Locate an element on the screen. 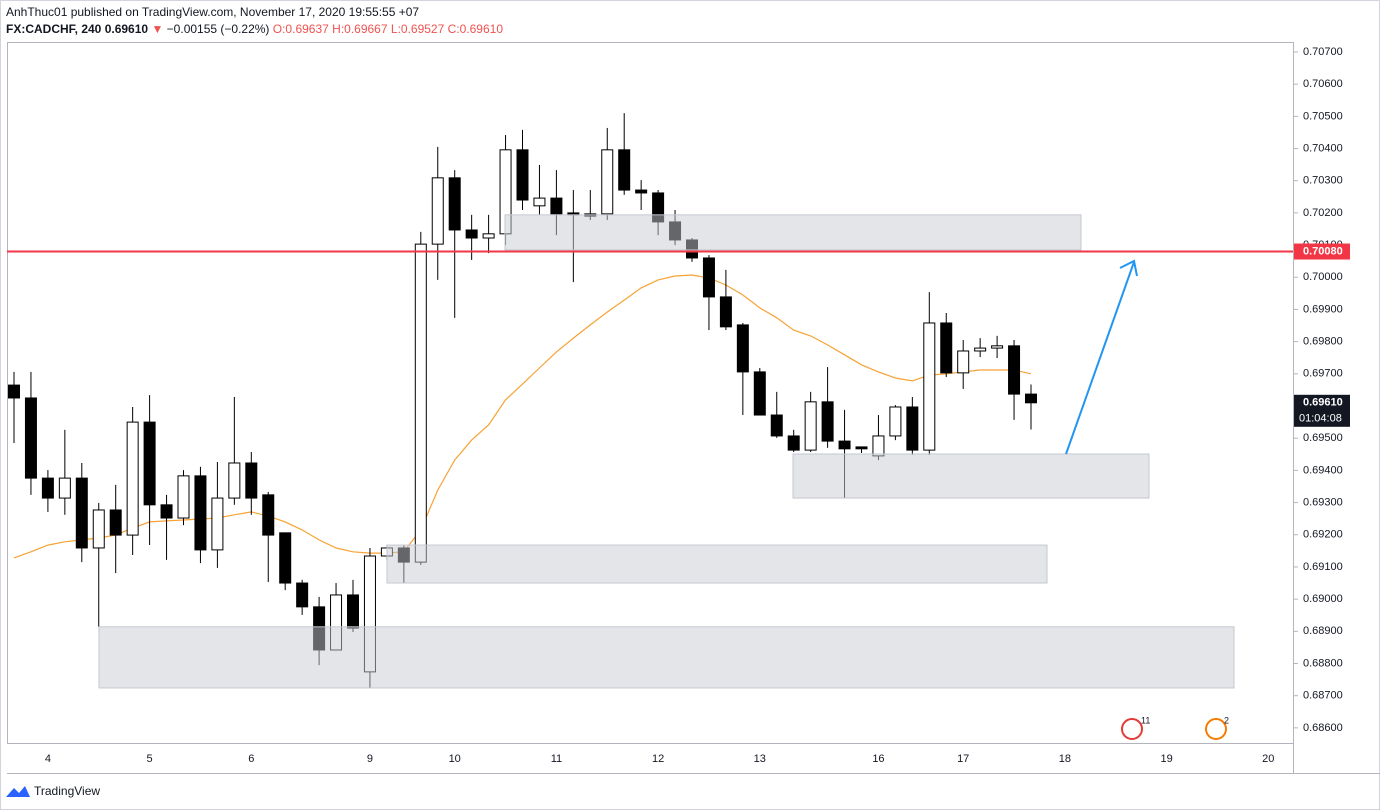 This screenshot has height=810, width=1380. x-tick-label: 6 is located at coordinates (251, 759).